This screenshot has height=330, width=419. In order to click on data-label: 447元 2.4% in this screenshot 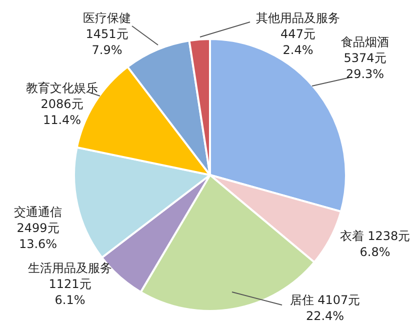, I will do `click(298, 42)`.